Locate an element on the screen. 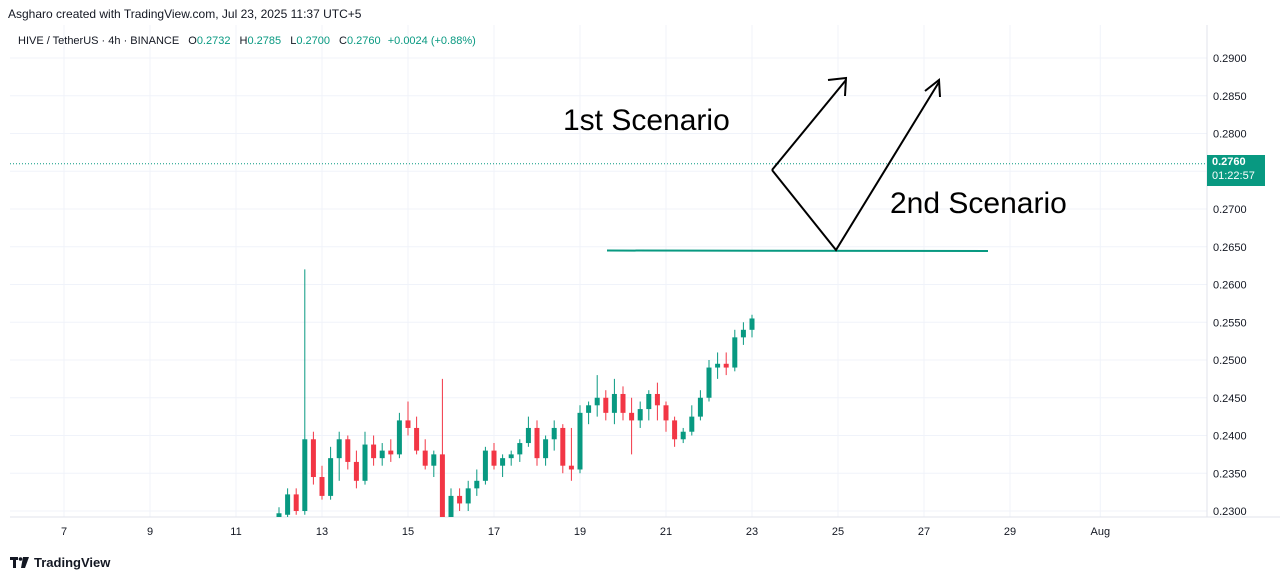 The width and height of the screenshot is (1280, 580). x-tick-label: 13 is located at coordinates (322, 532).